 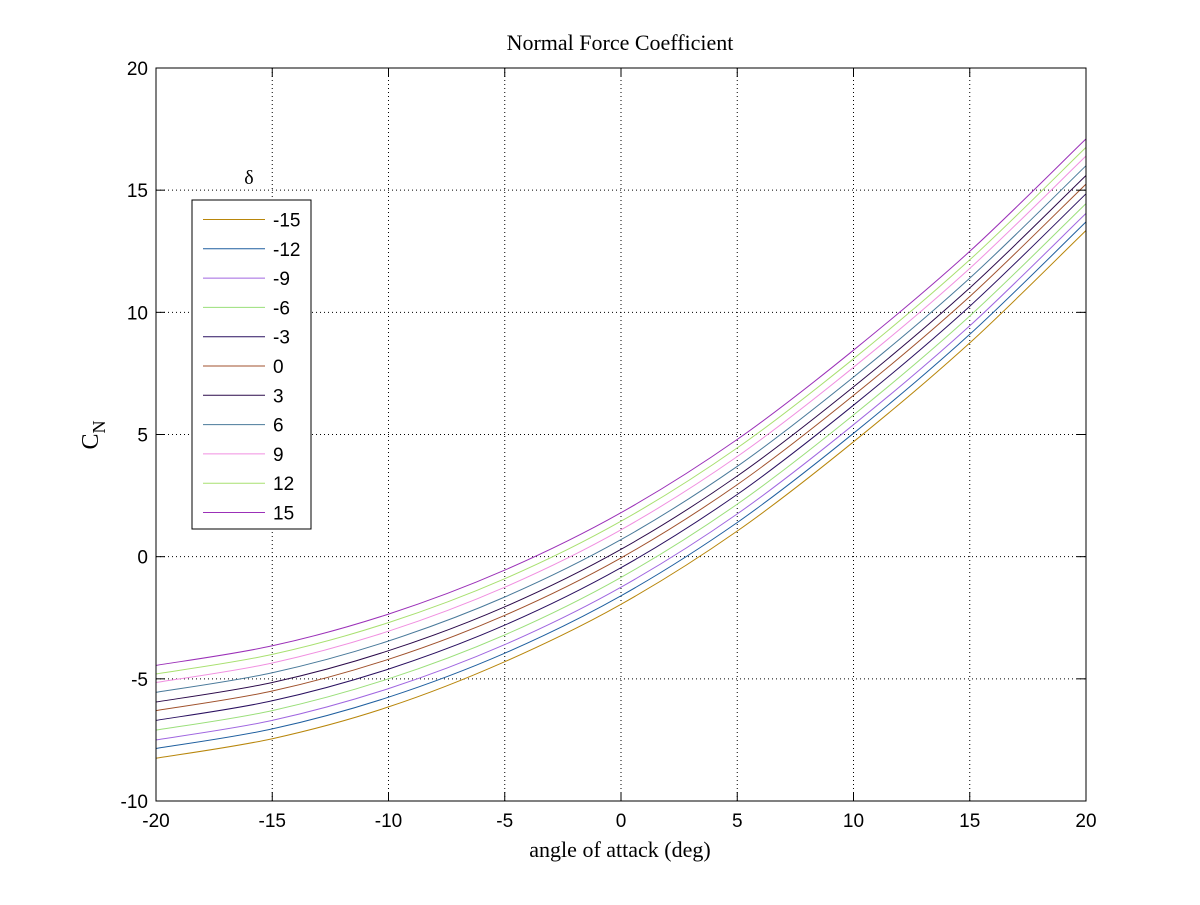 I want to click on x-tick-label: 20, so click(x=1085, y=821).